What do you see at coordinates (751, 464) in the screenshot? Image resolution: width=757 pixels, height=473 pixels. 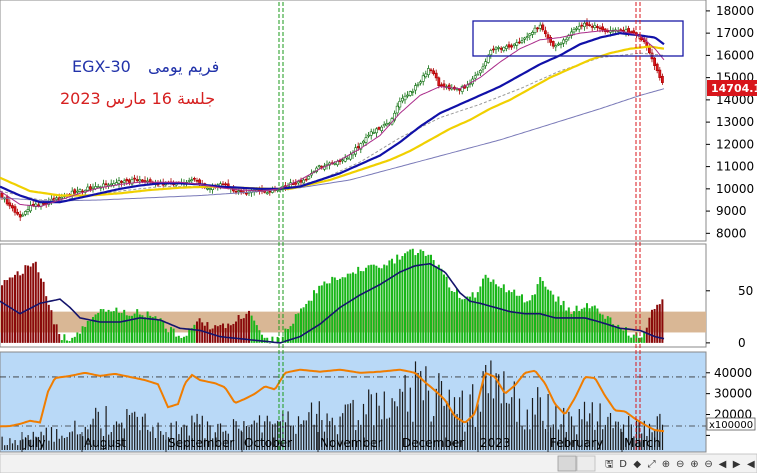 I see `toggle-icon: ◀` at bounding box center [751, 464].